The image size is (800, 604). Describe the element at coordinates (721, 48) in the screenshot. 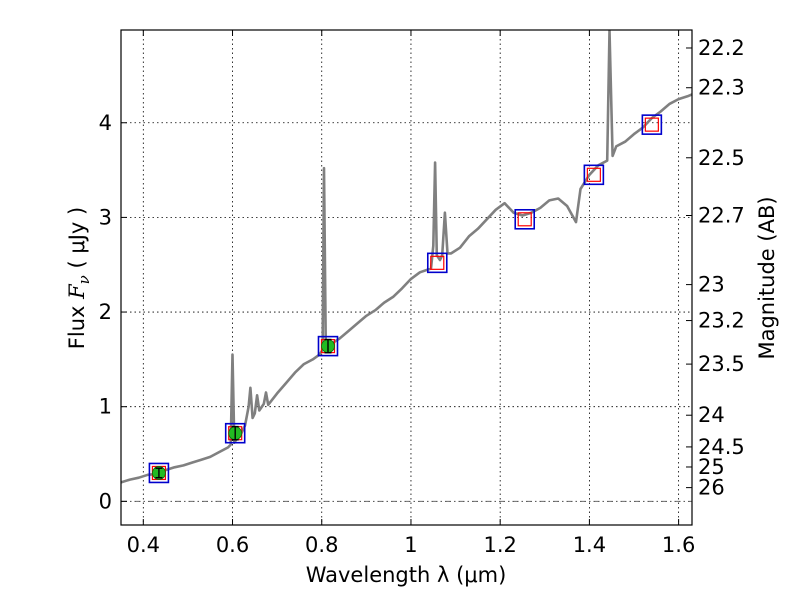

I see `magnitude-tick-label: 22.2` at that location.